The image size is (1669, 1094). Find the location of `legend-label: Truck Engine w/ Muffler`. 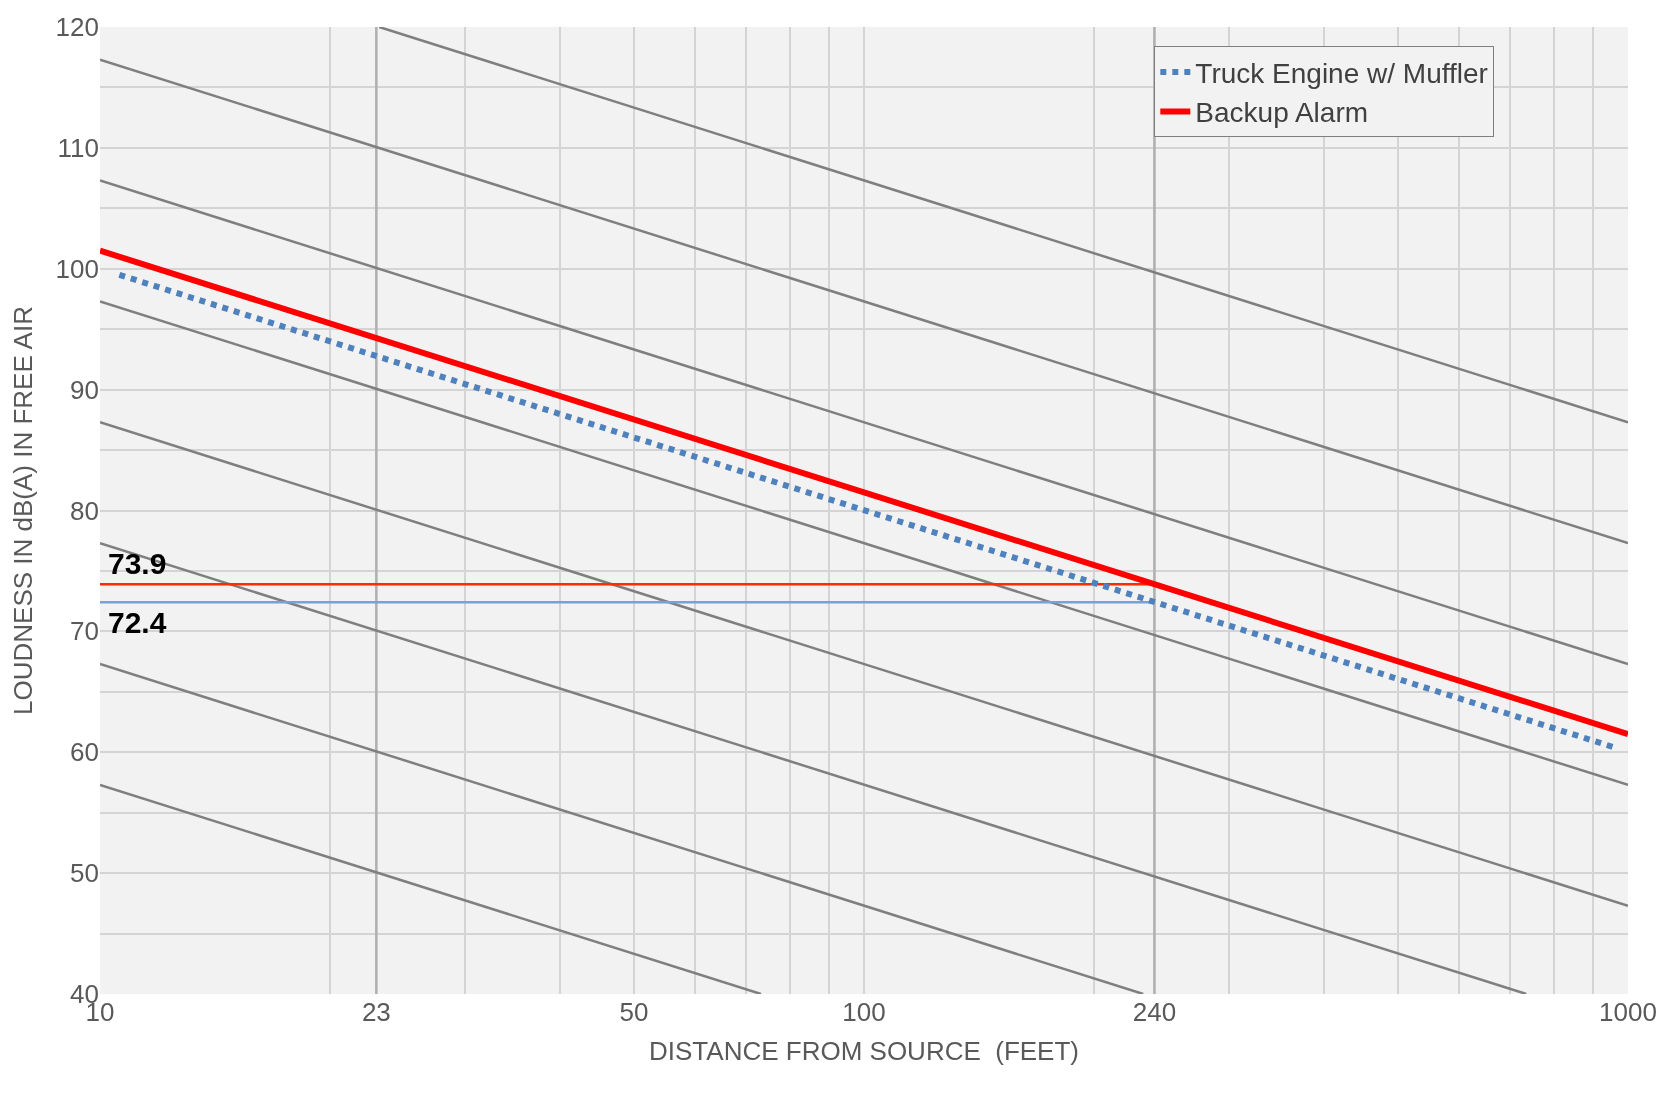

legend-label: Truck Engine w/ Muffler is located at coordinates (1341, 73).